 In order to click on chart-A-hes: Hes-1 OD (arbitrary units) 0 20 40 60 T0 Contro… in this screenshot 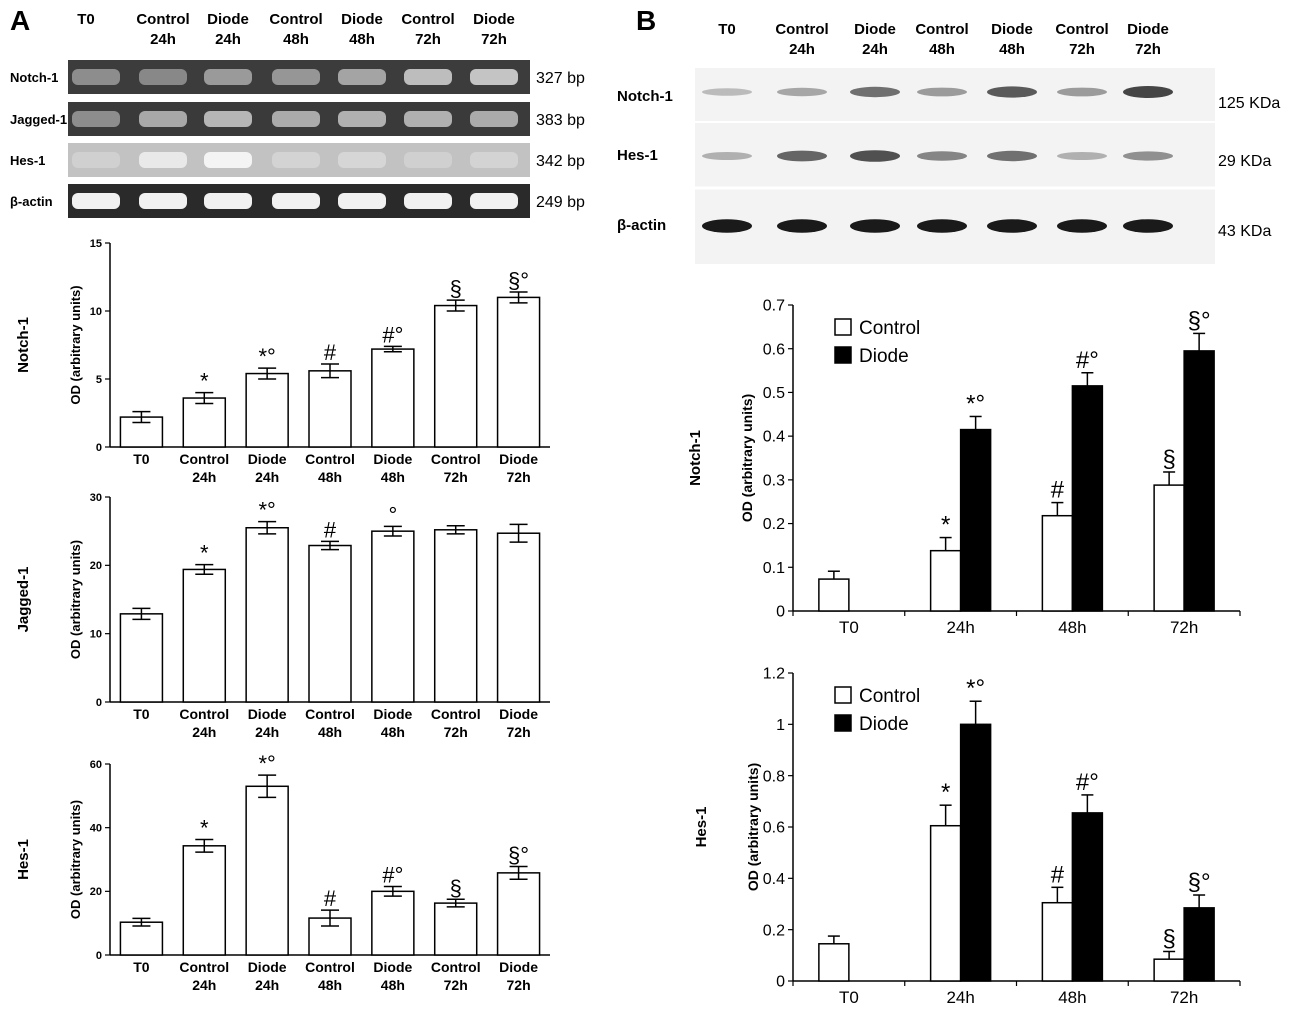, I will do `click(282, 872)`.